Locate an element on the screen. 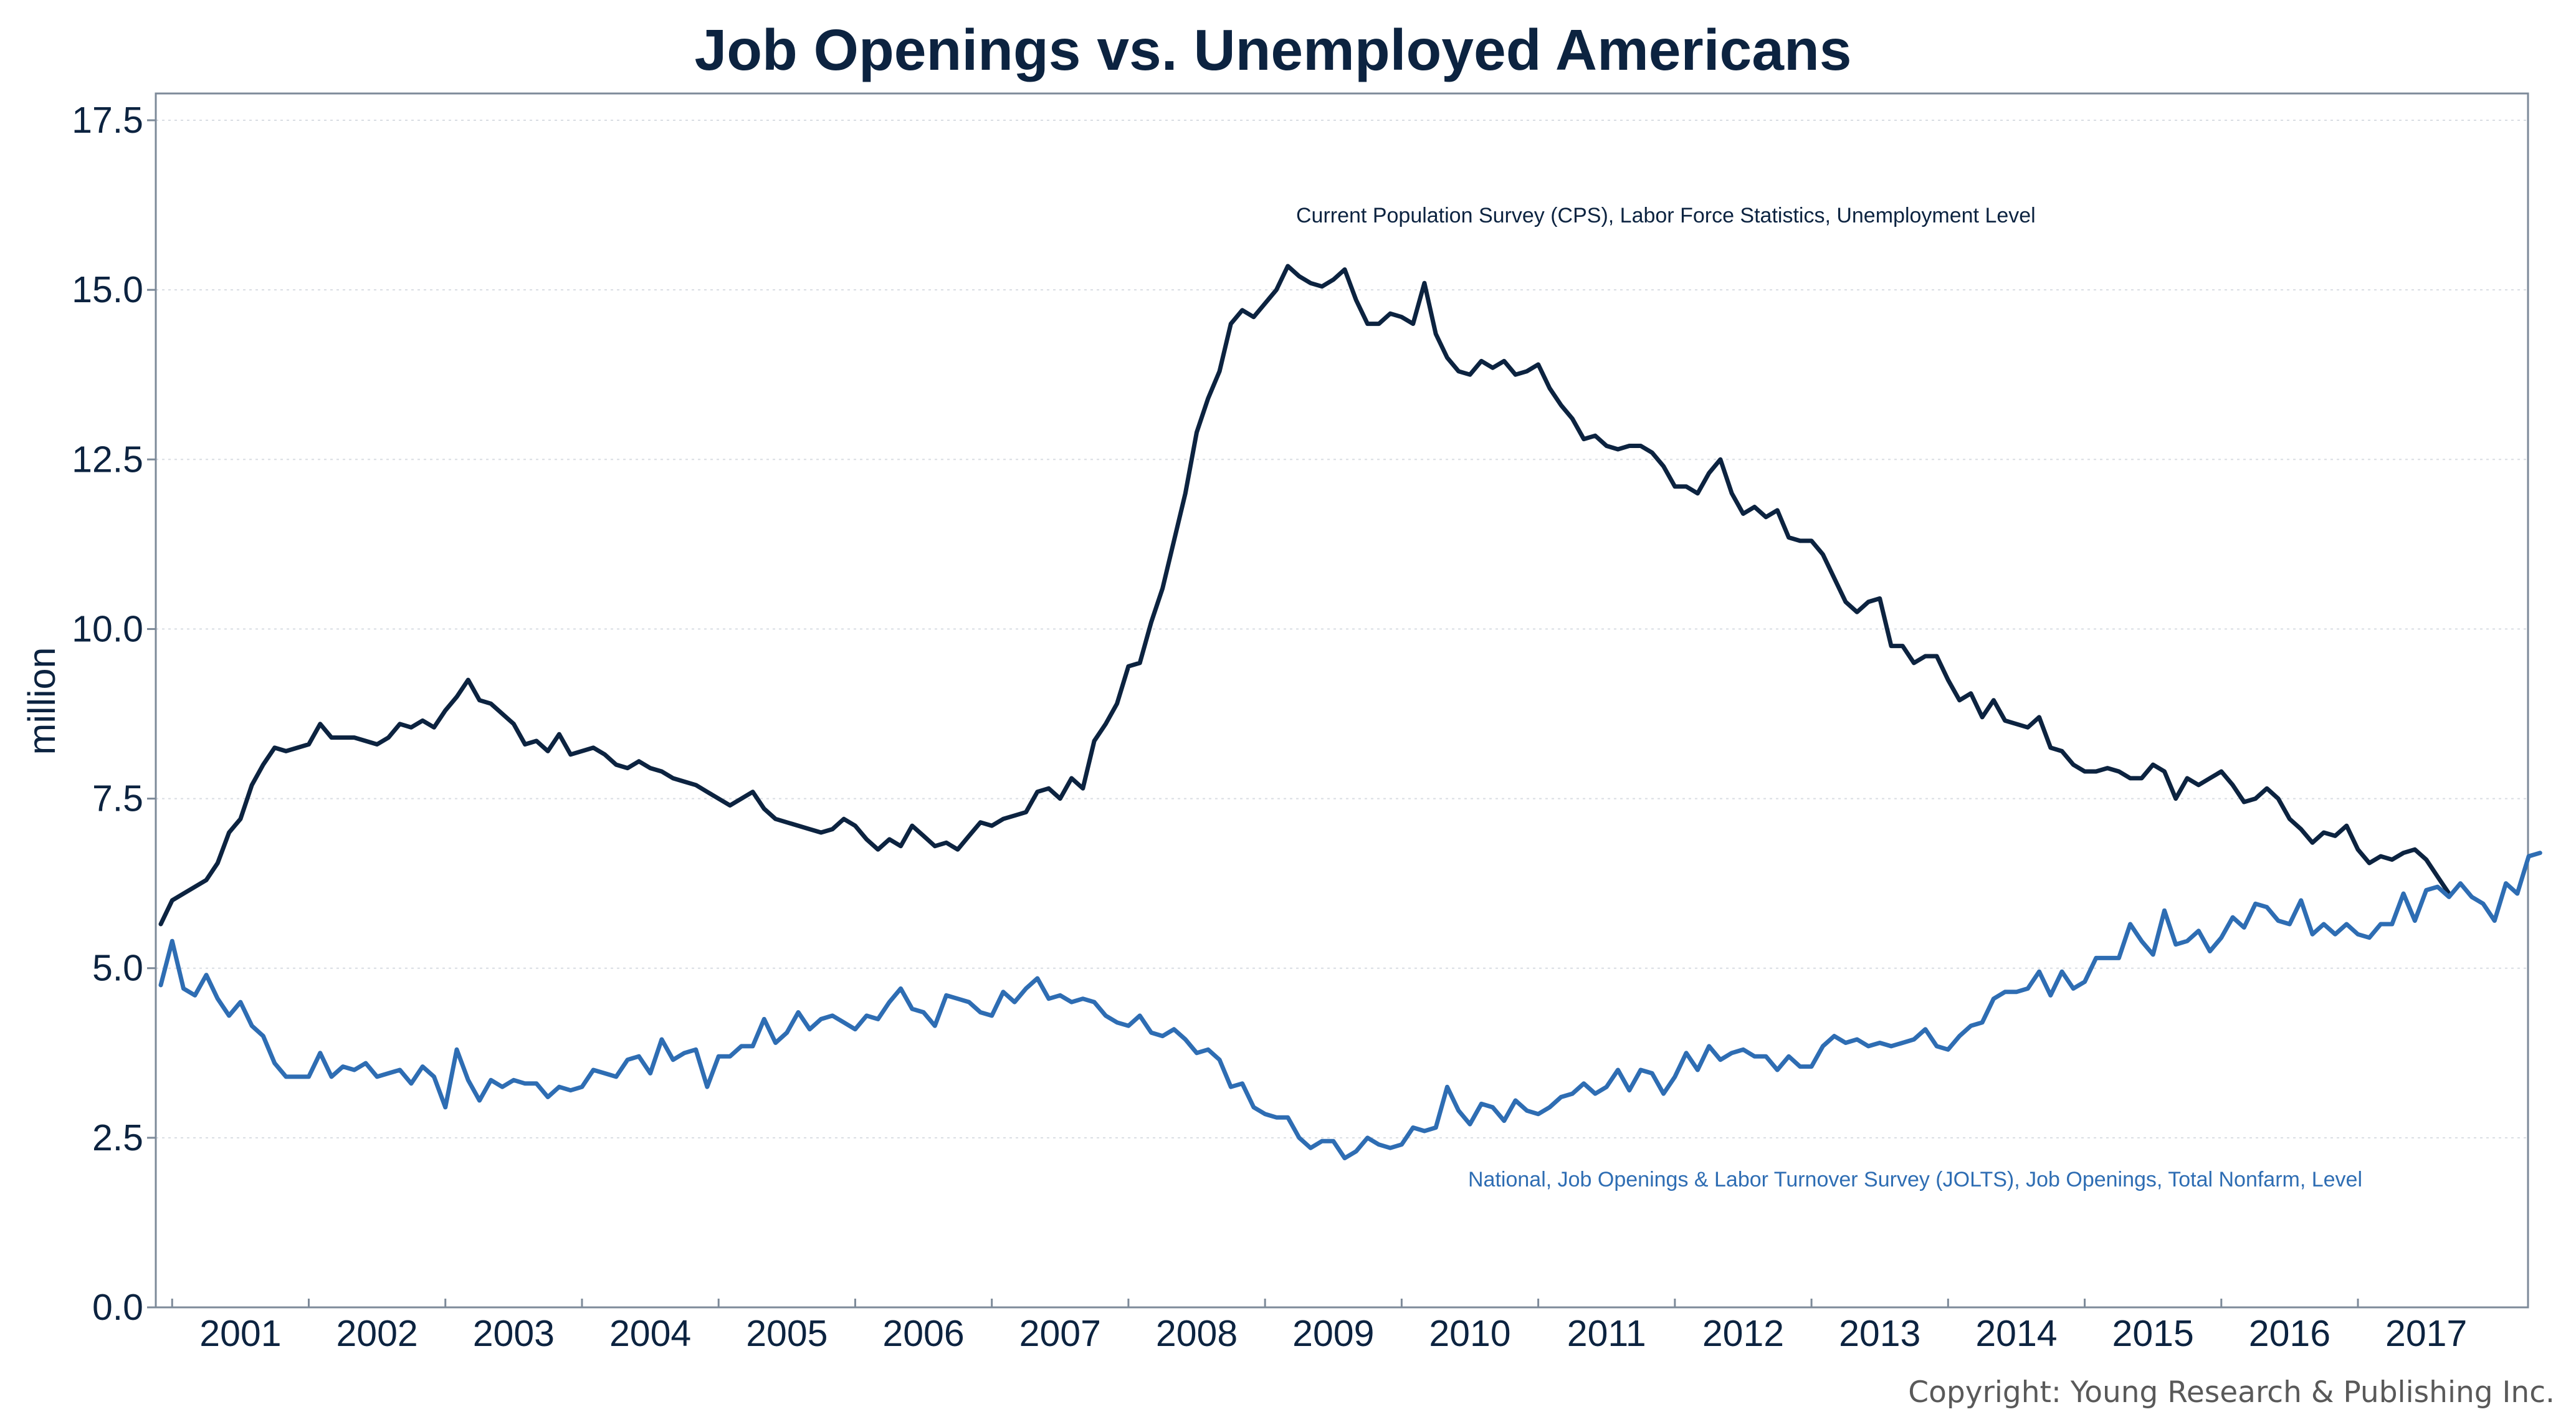  x-tick-label: 2008 is located at coordinates (1197, 1333).